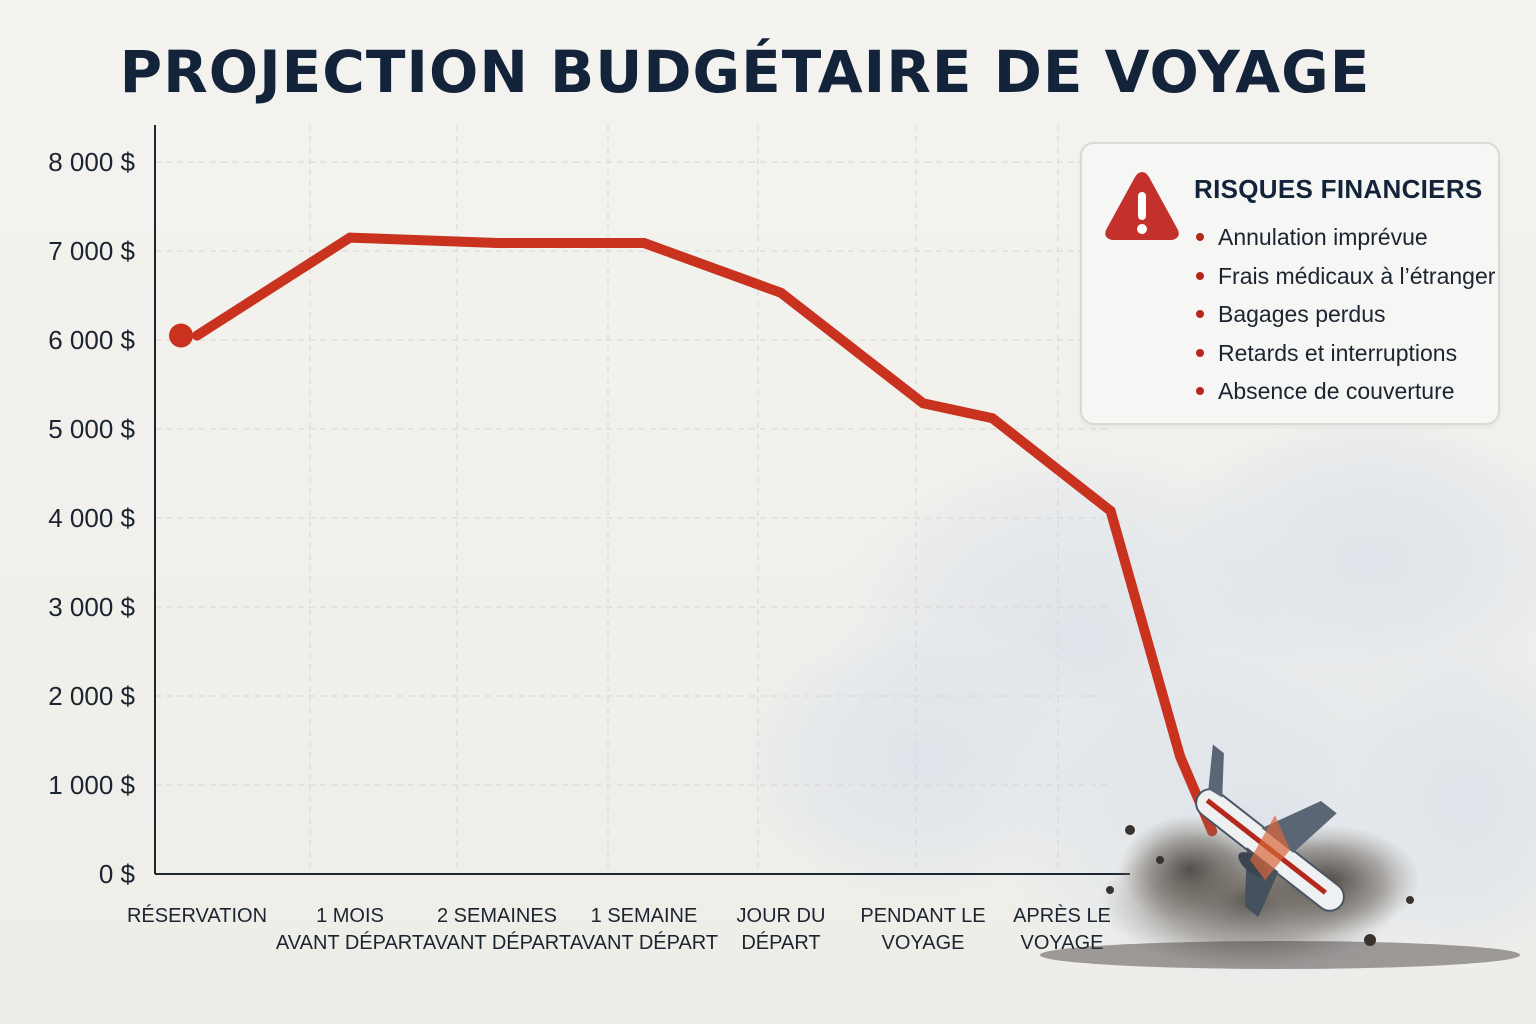 Image resolution: width=1536 pixels, height=1024 pixels. I want to click on x-tick-label: JOUR DU DÉPART, so click(781, 929).